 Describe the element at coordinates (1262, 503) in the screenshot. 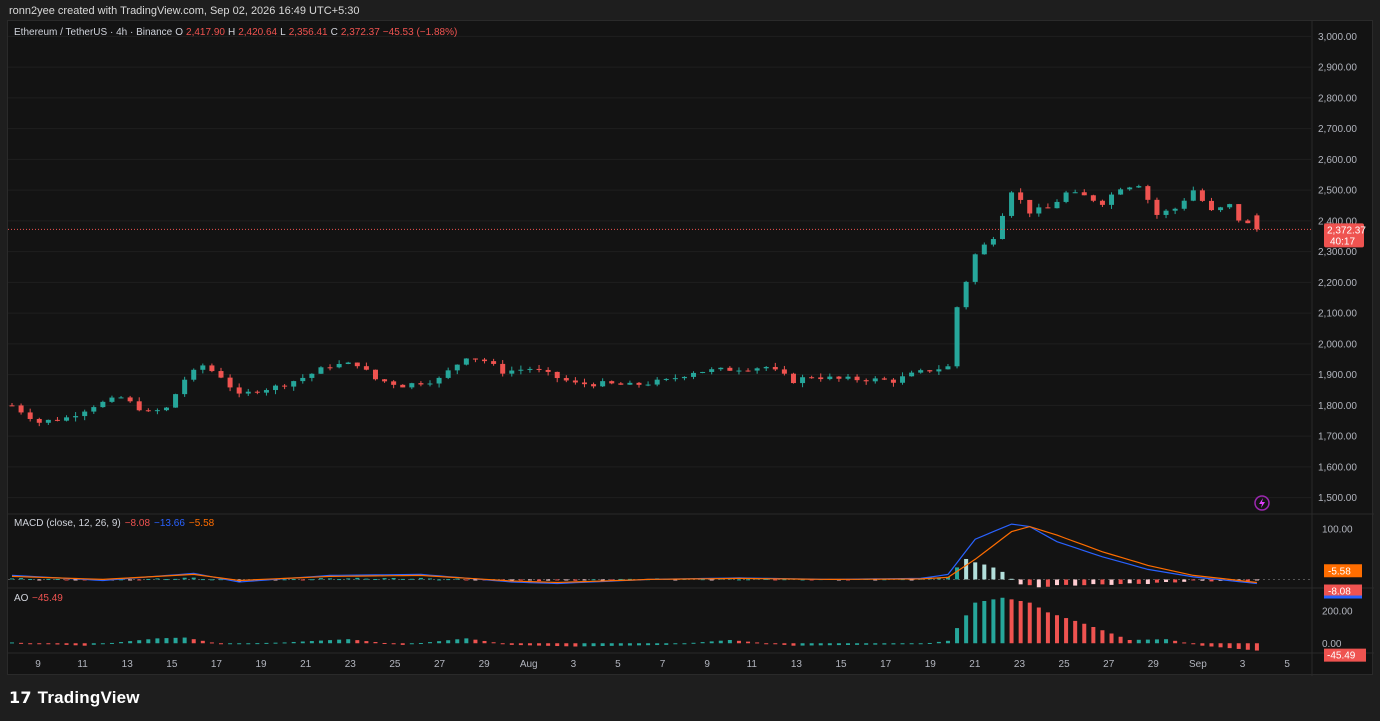

I see `lightning-icon` at that location.